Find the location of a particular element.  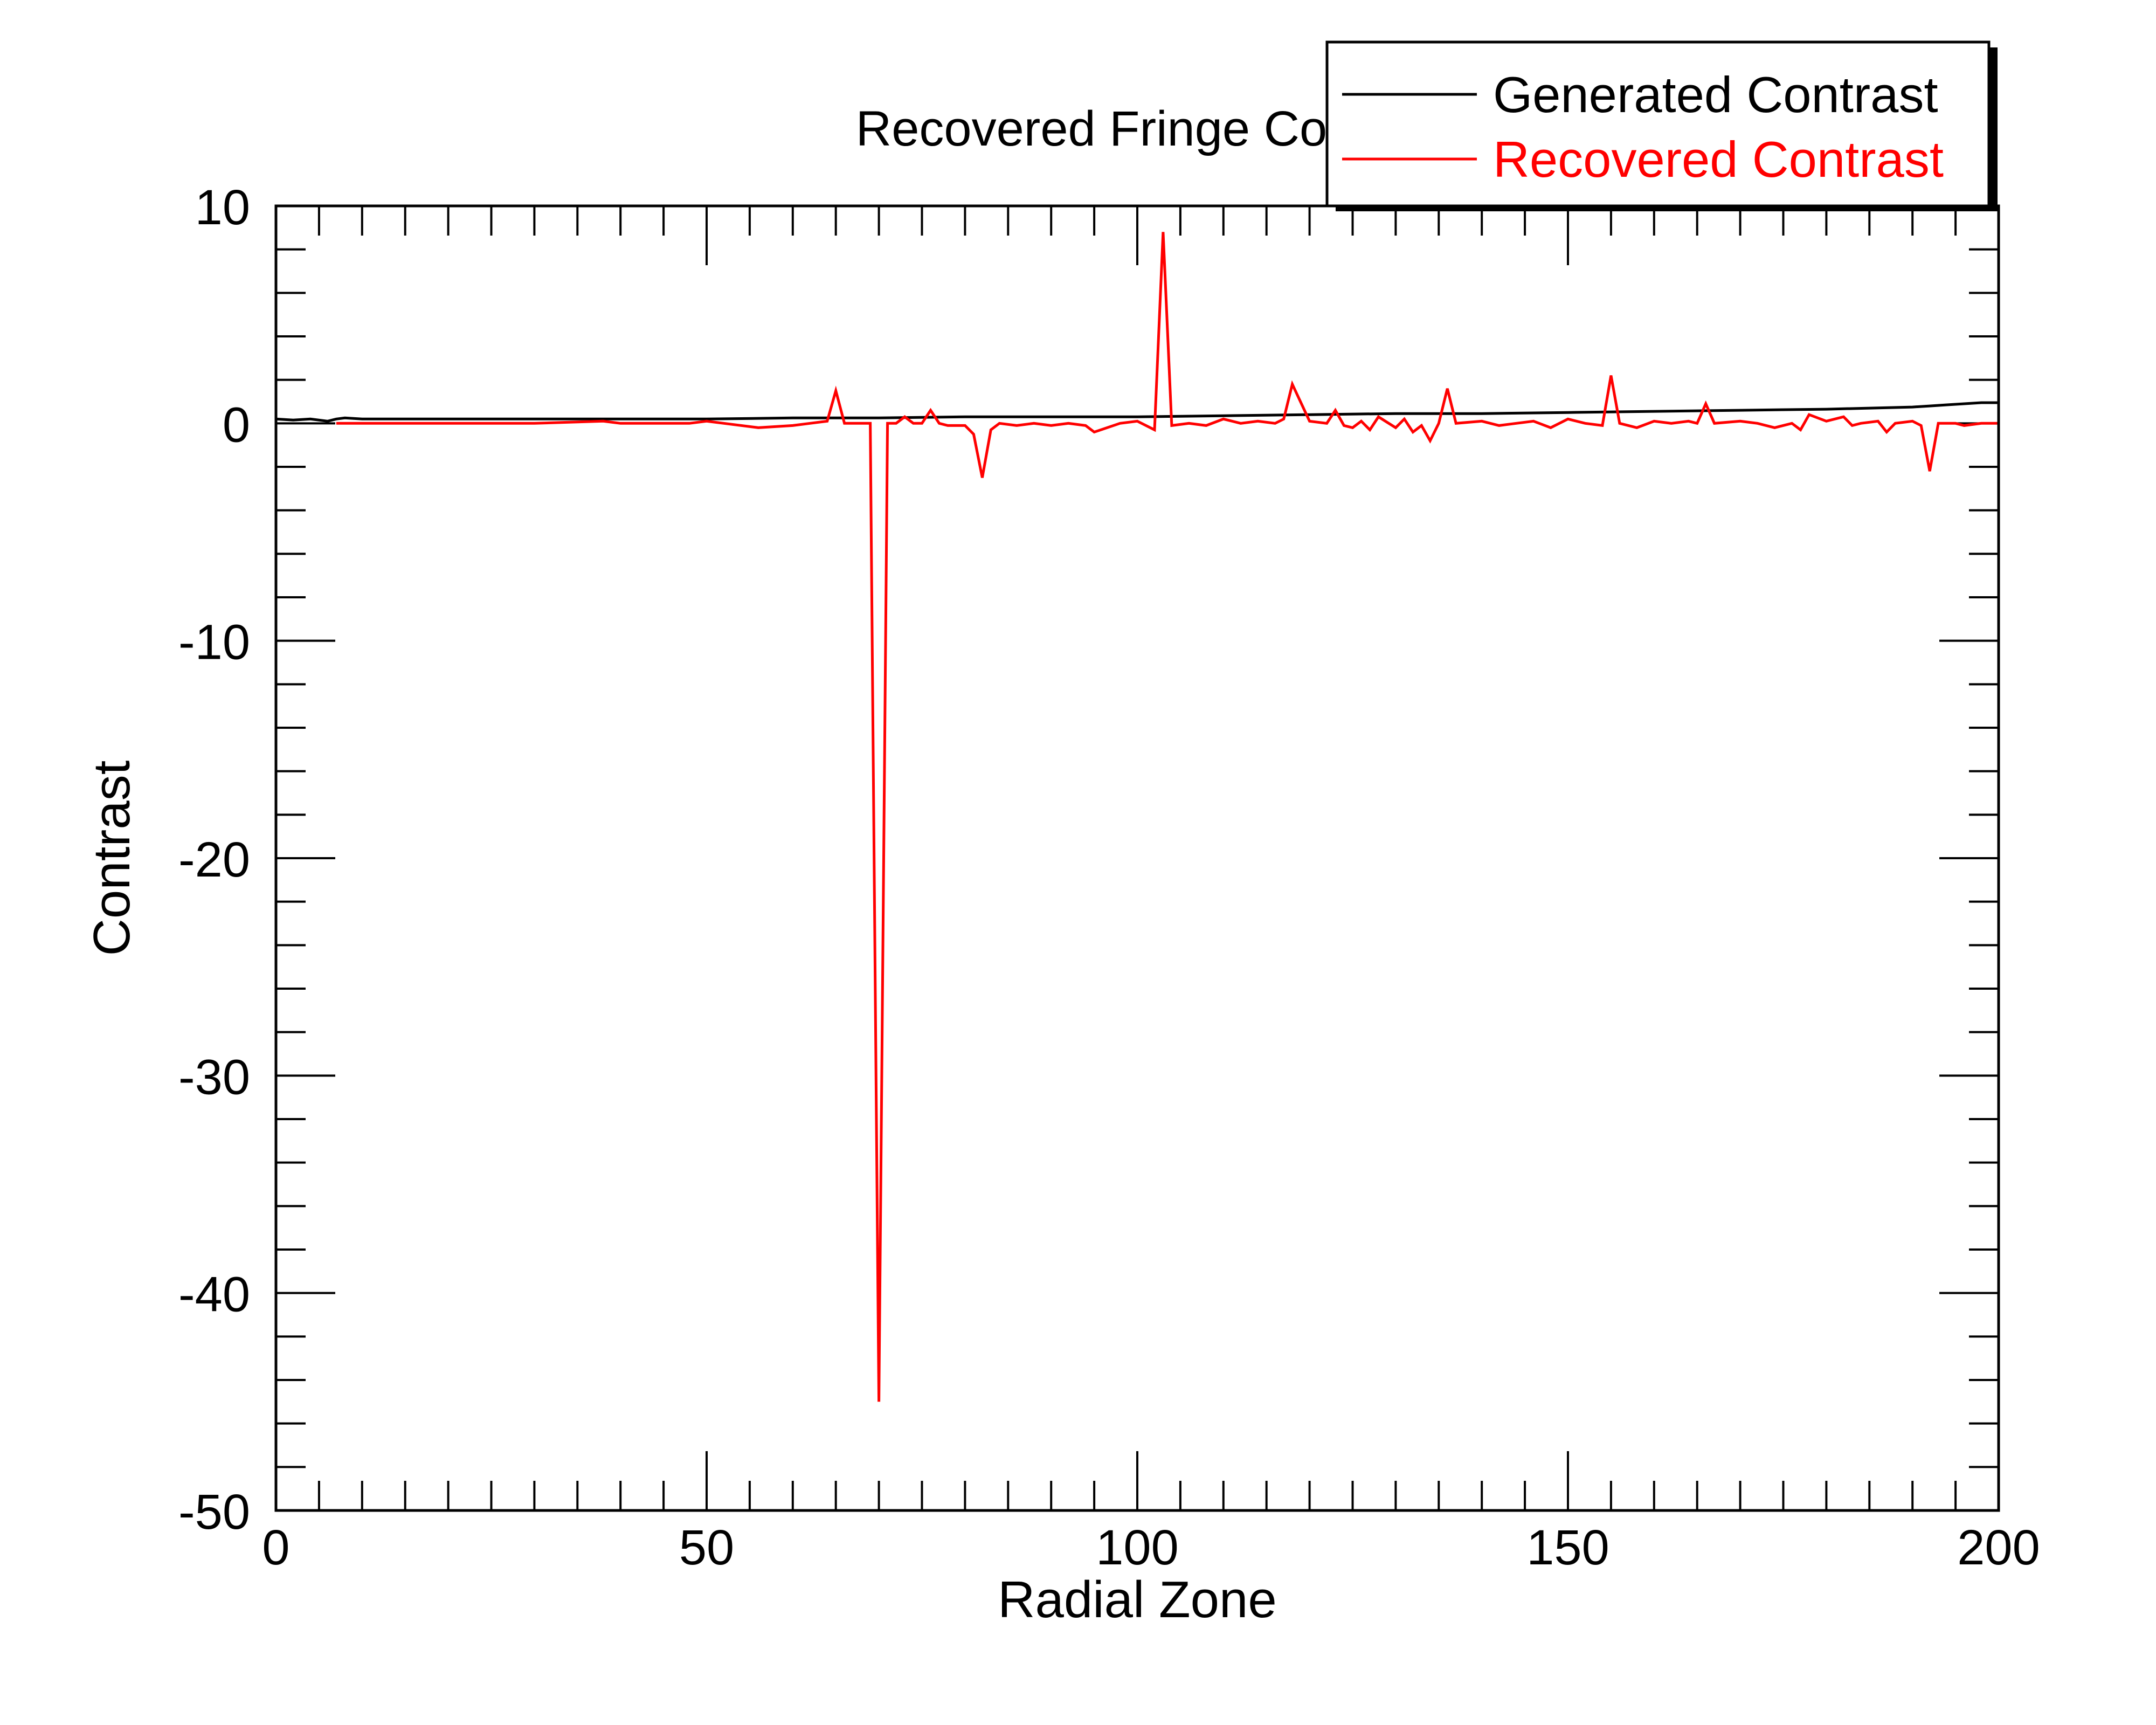

x-tick-label: 100 is located at coordinates (1137, 1547).